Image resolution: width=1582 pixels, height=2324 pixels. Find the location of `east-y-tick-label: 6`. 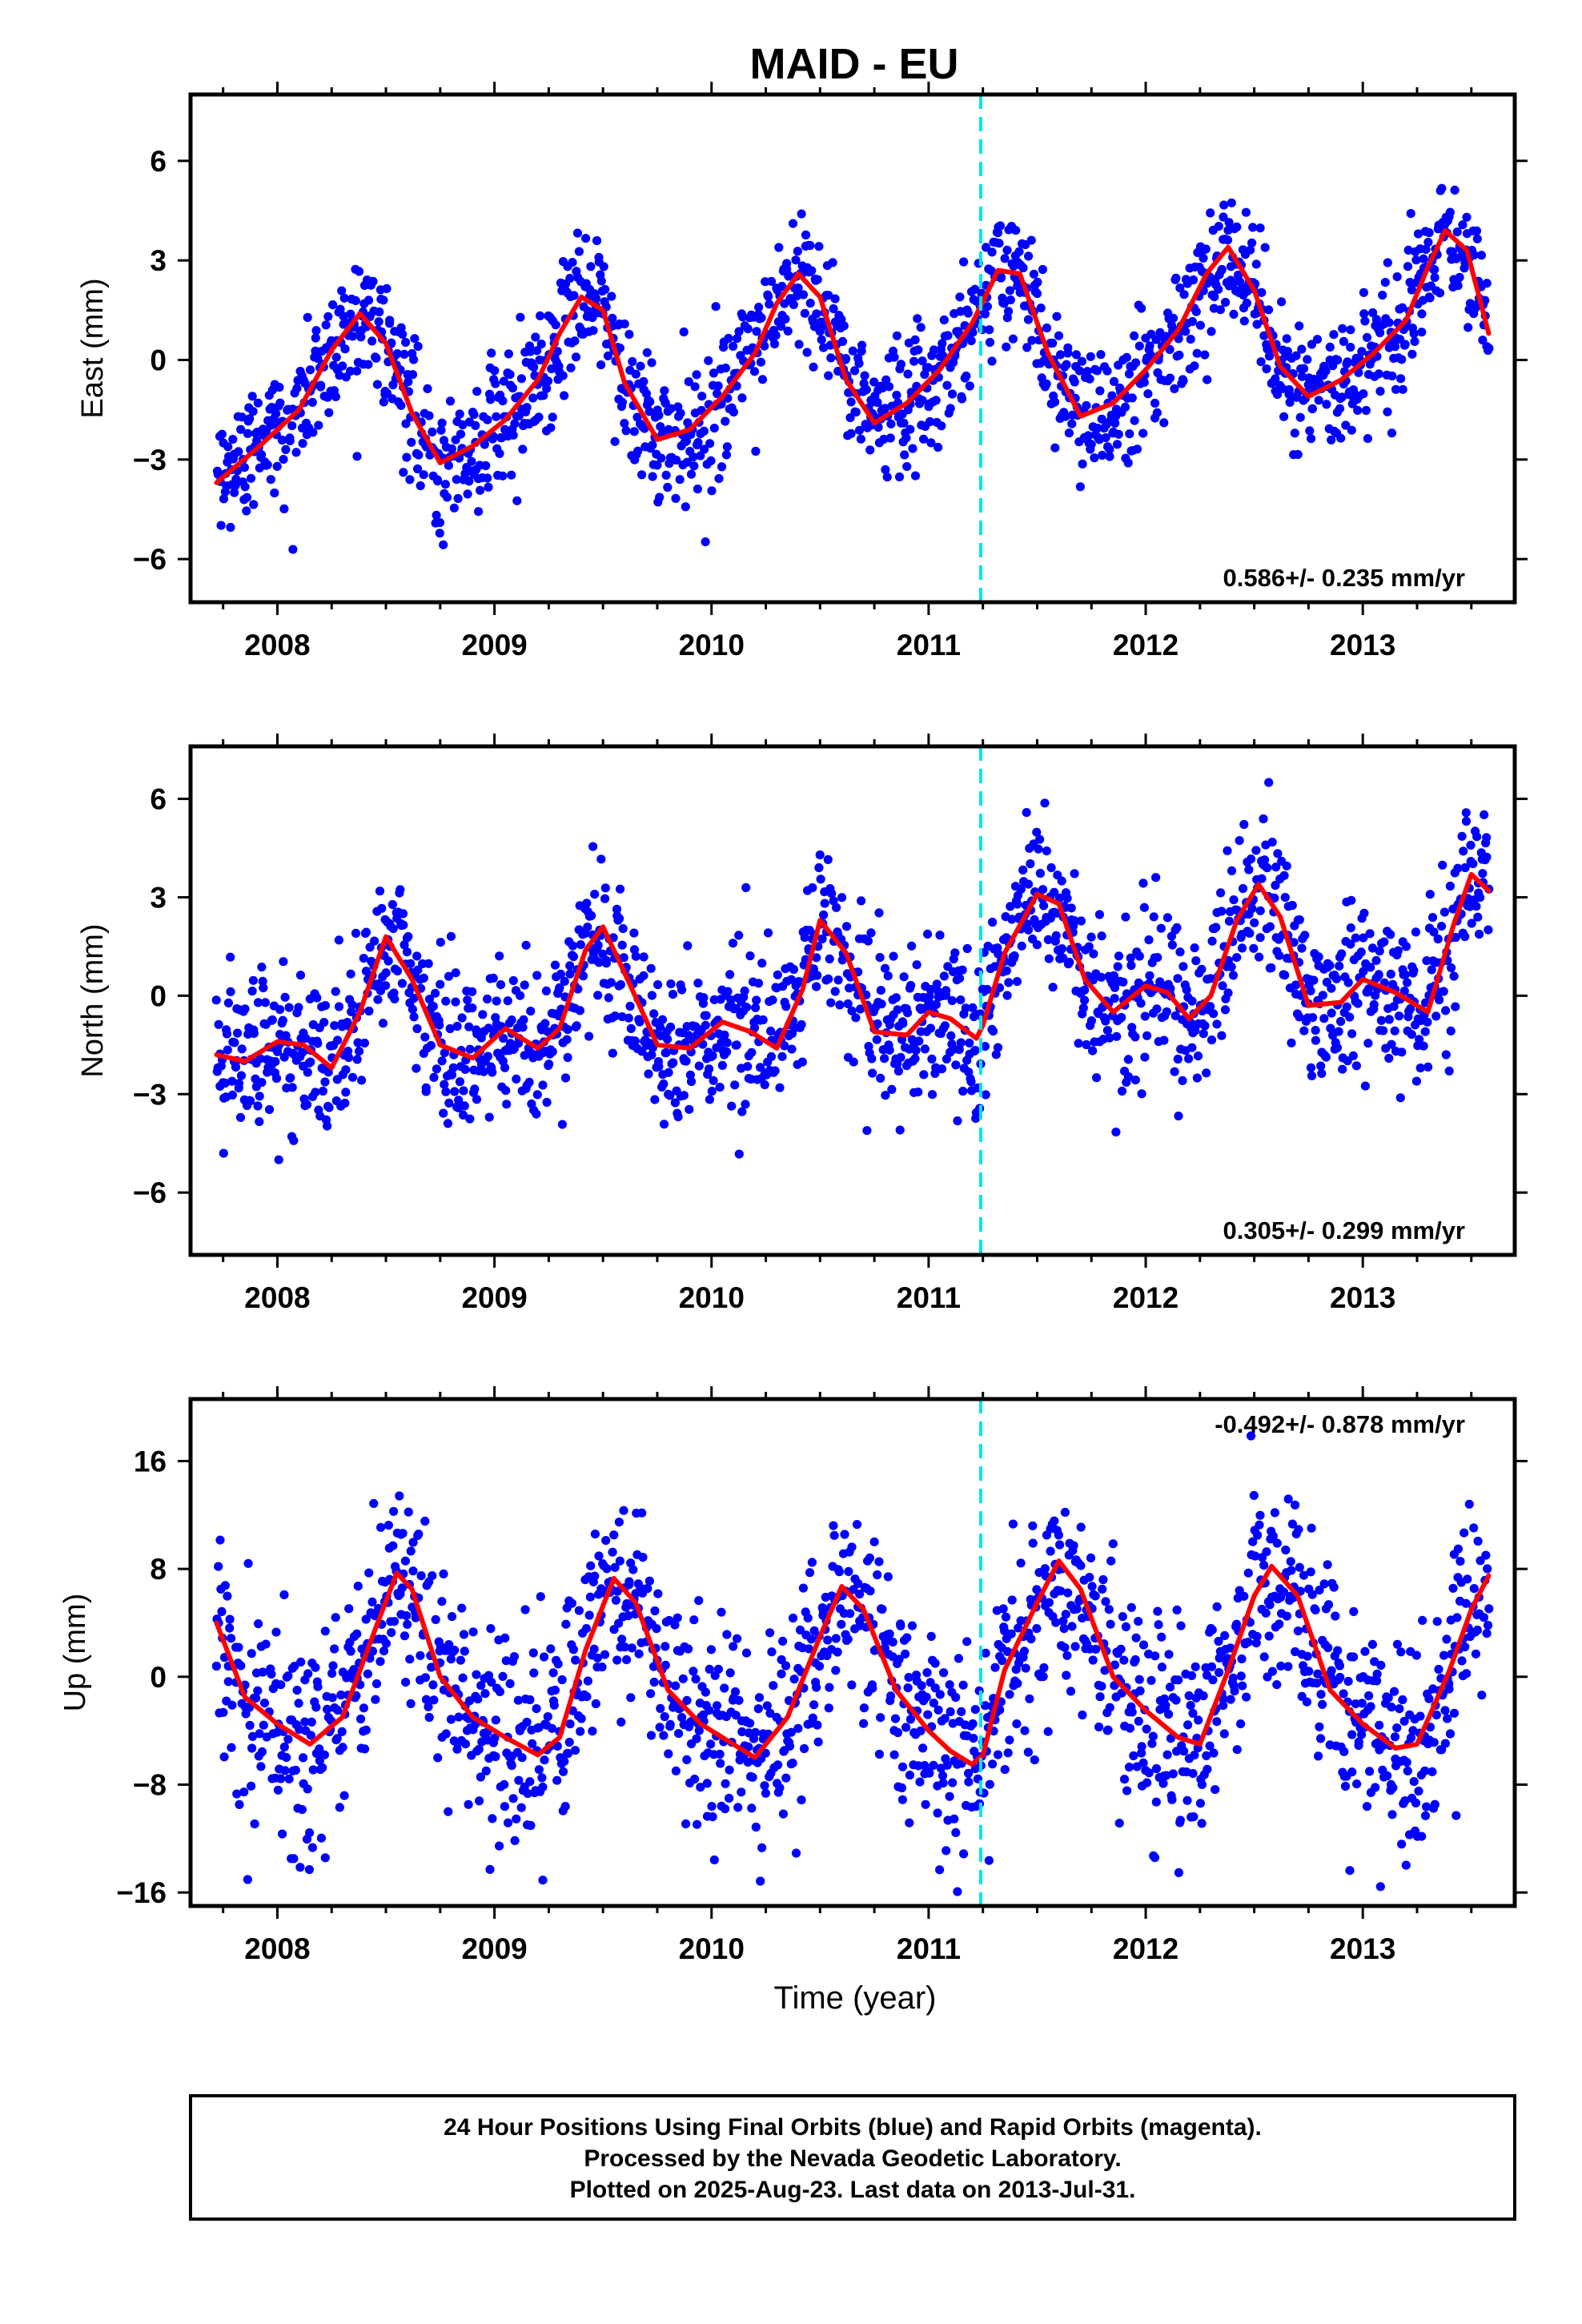

east-y-tick-label: 6 is located at coordinates (158, 161).